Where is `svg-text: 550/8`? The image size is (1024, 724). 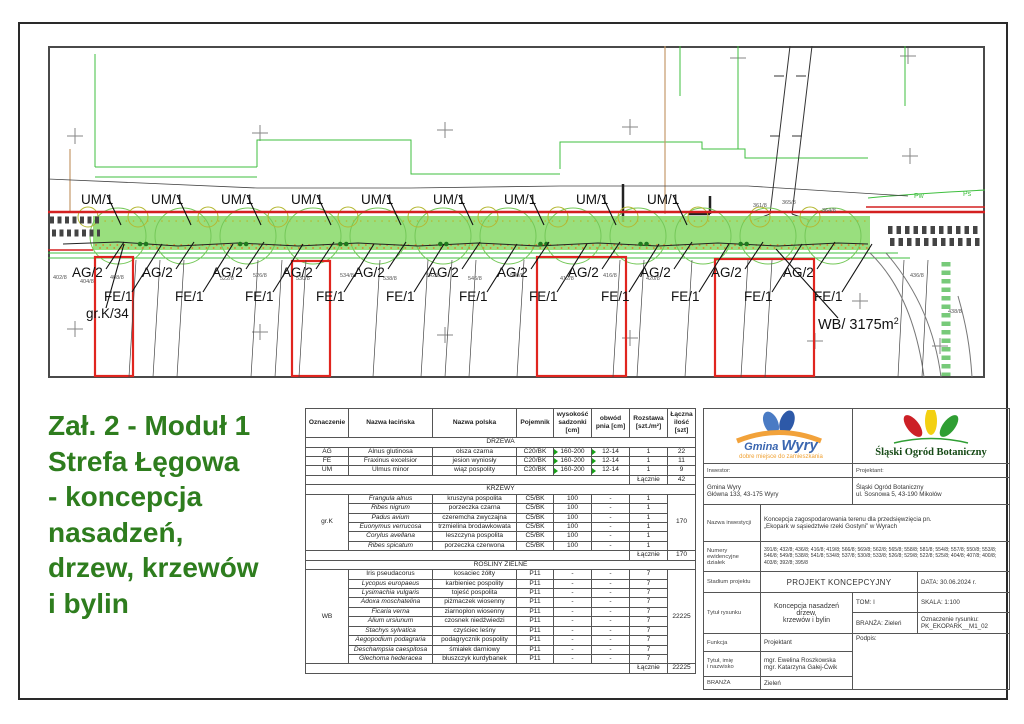 svg-text: 550/8 is located at coordinates (517, 276).